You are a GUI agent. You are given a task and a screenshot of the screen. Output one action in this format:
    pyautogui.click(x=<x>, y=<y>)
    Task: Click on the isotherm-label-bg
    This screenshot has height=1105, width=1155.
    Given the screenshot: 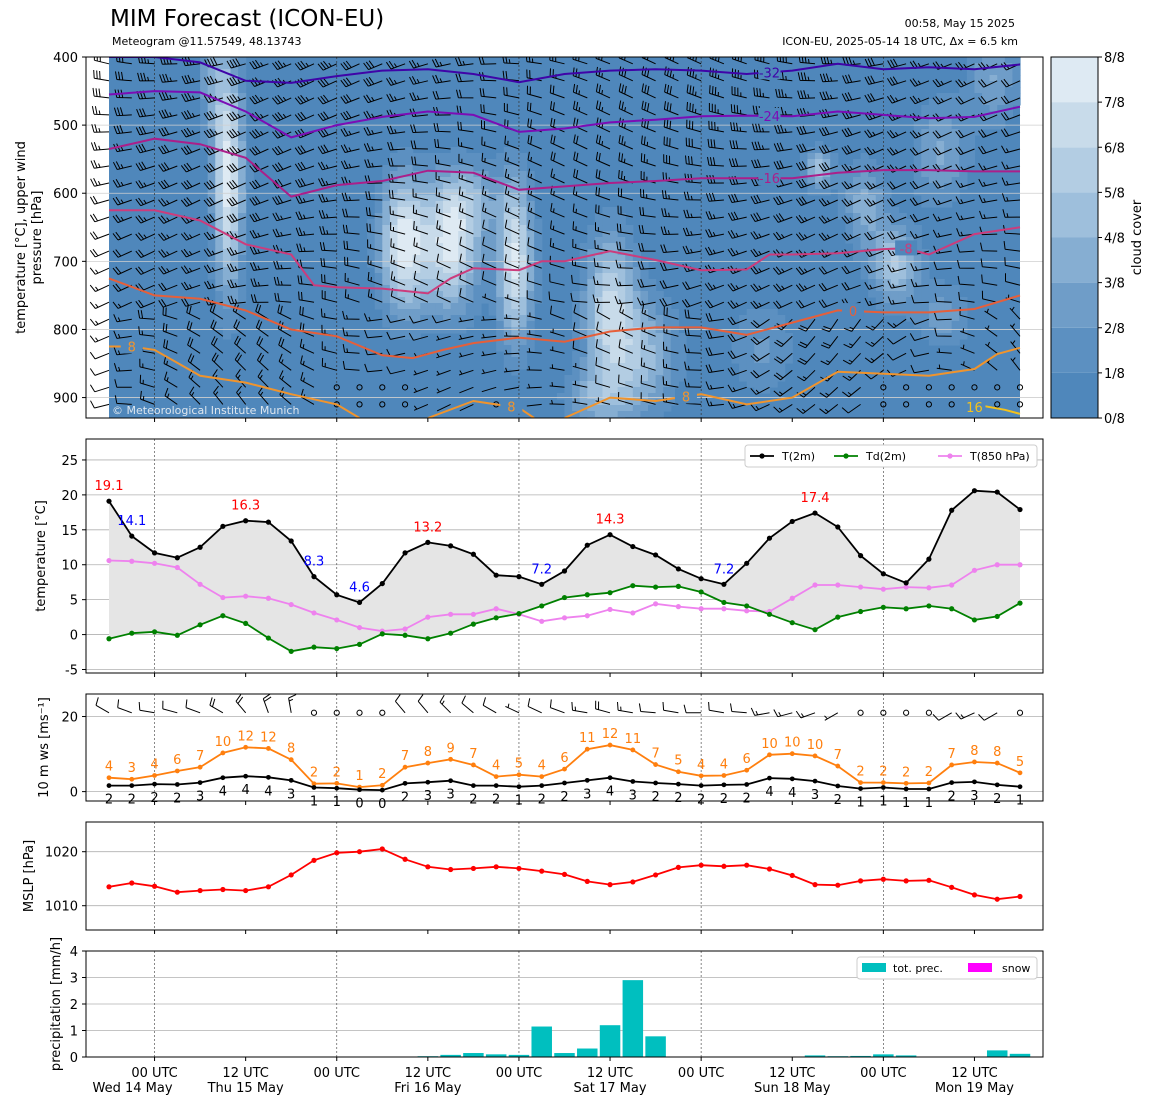 What is the action you would take?
    pyautogui.click(x=769, y=178)
    